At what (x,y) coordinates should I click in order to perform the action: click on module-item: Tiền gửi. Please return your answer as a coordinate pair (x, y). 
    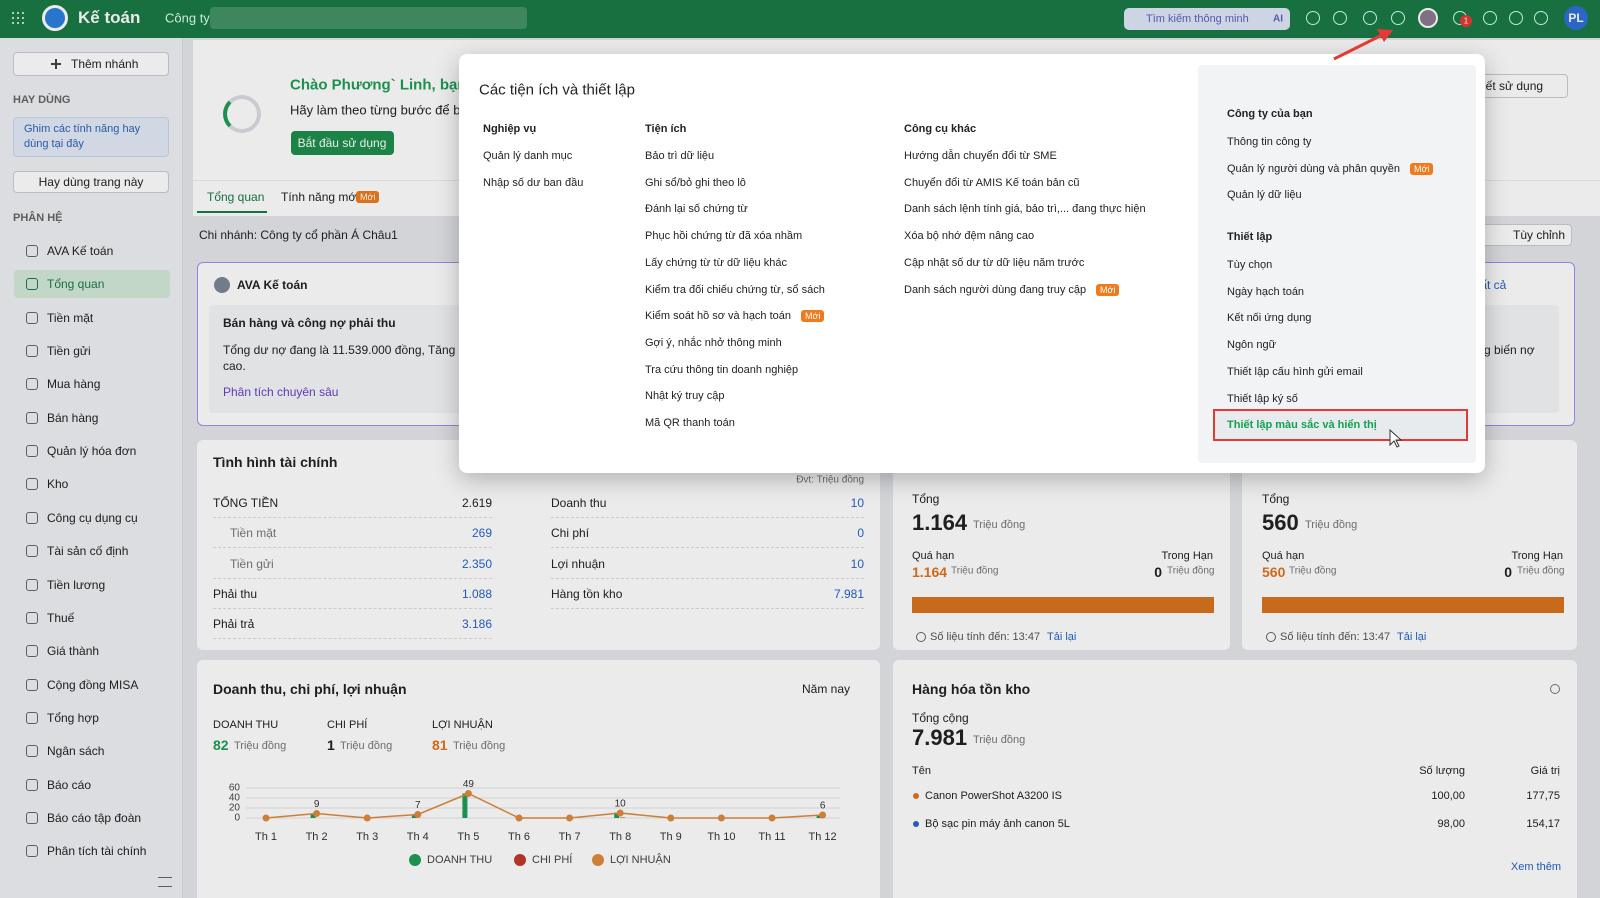
    Looking at the image, I should click on (69, 351).